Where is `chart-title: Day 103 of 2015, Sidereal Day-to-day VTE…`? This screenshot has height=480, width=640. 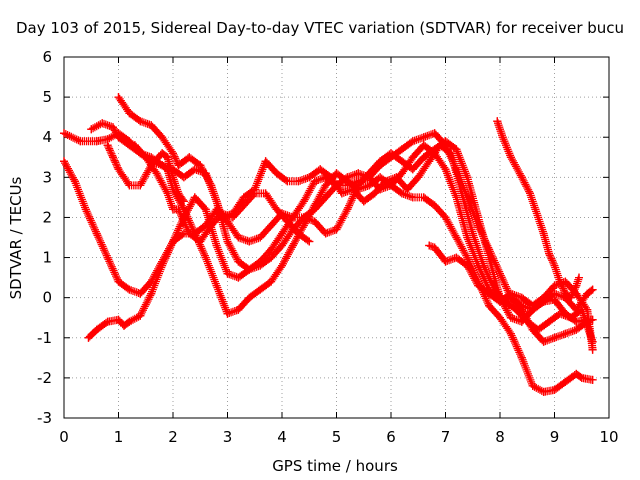 chart-title: Day 103 of 2015, Sidereal Day-to-day VTE… is located at coordinates (320, 28).